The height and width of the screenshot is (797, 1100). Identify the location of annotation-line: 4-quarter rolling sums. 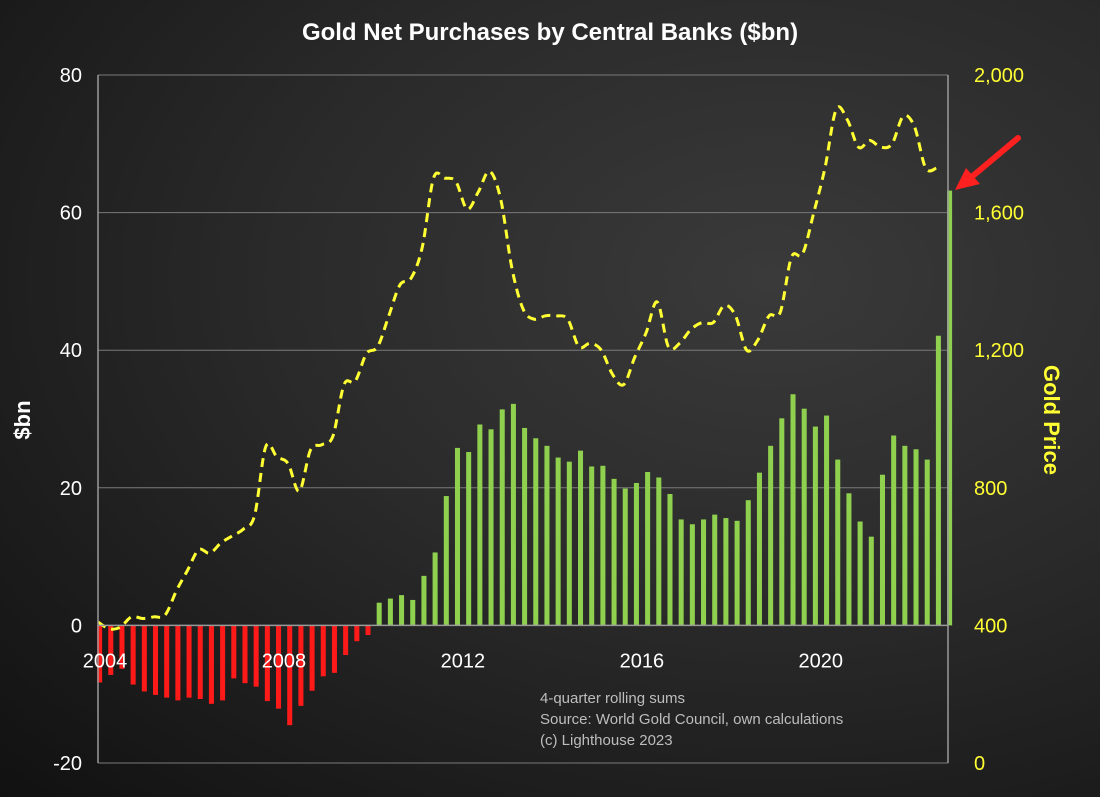
(612, 698).